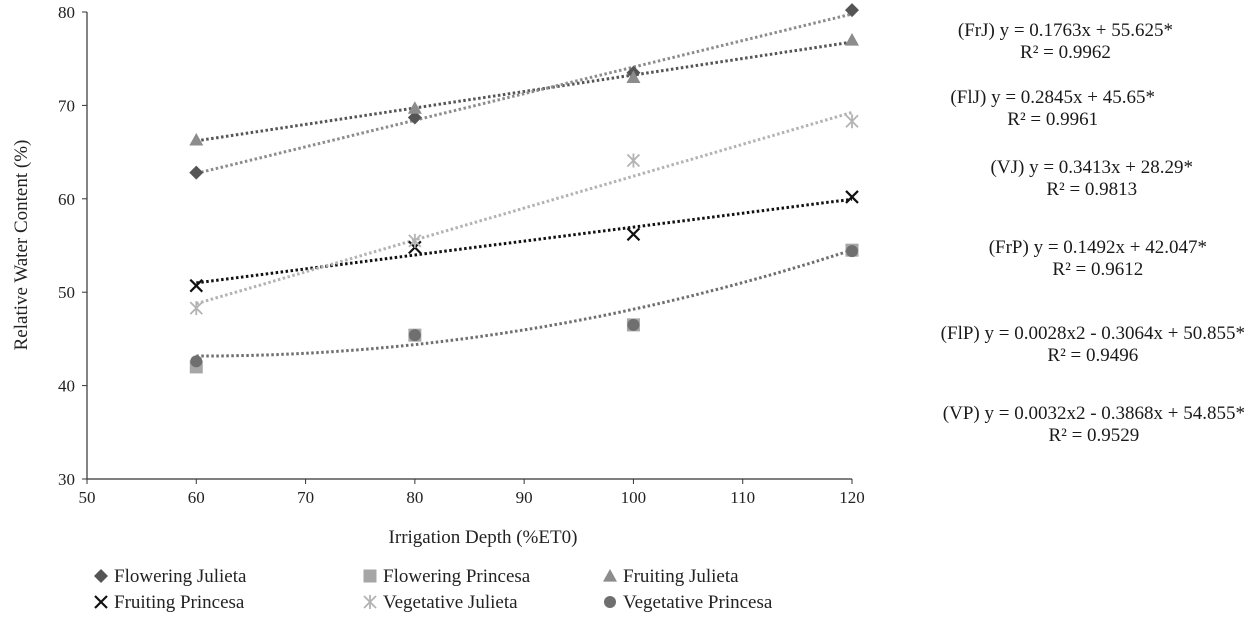  Describe the element at coordinates (66, 199) in the screenshot. I see `y-tick-label: 60` at that location.